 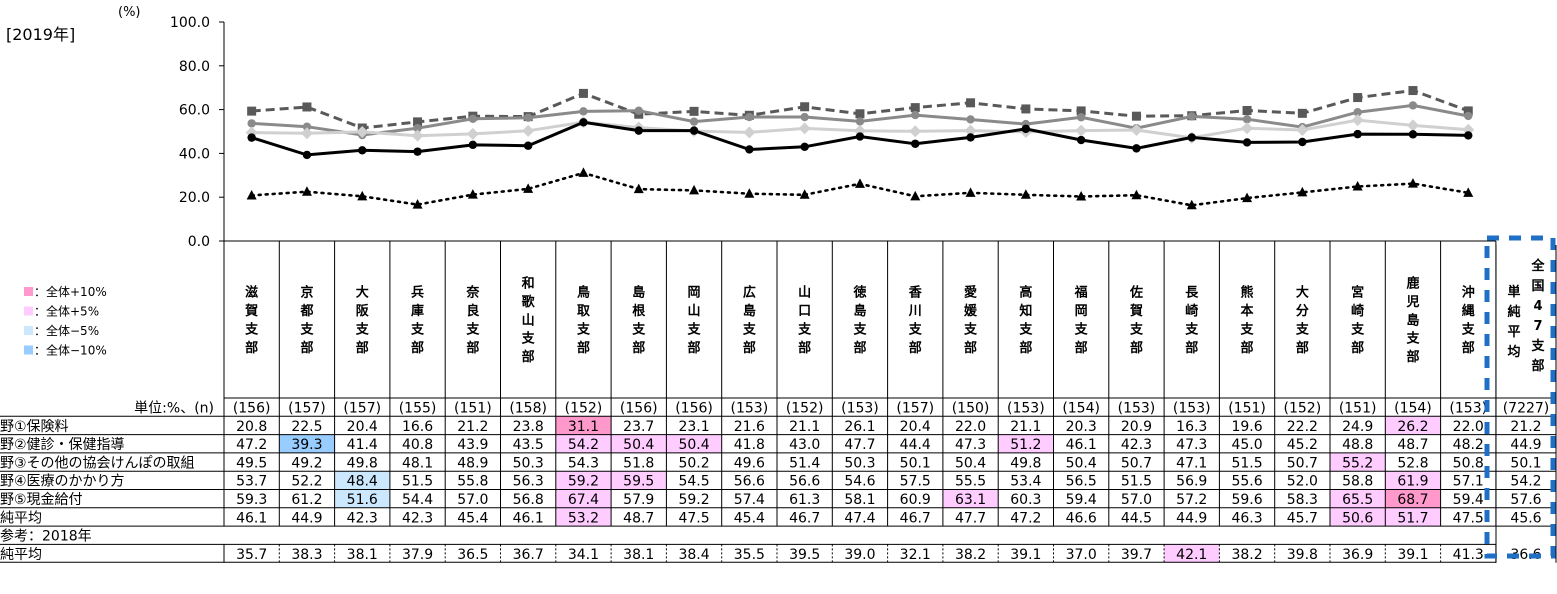 I want to click on row-3-cell: 49.2, so click(x=306, y=463).